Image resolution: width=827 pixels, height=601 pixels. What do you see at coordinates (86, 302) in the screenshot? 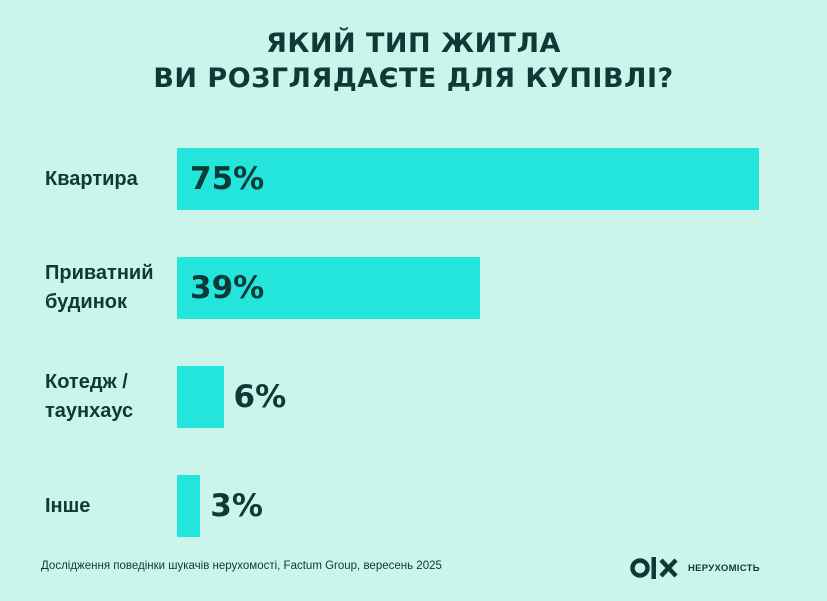
I see `category-label-line: будинок` at bounding box center [86, 302].